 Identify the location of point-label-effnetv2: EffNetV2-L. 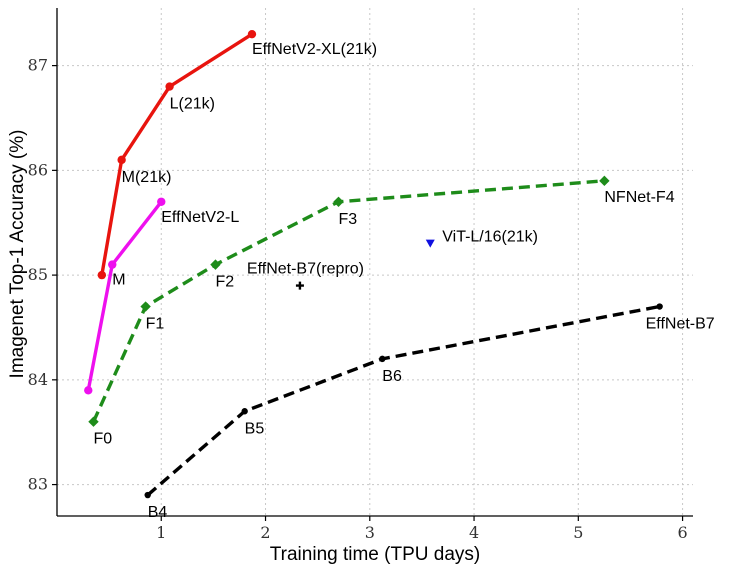
(200, 217).